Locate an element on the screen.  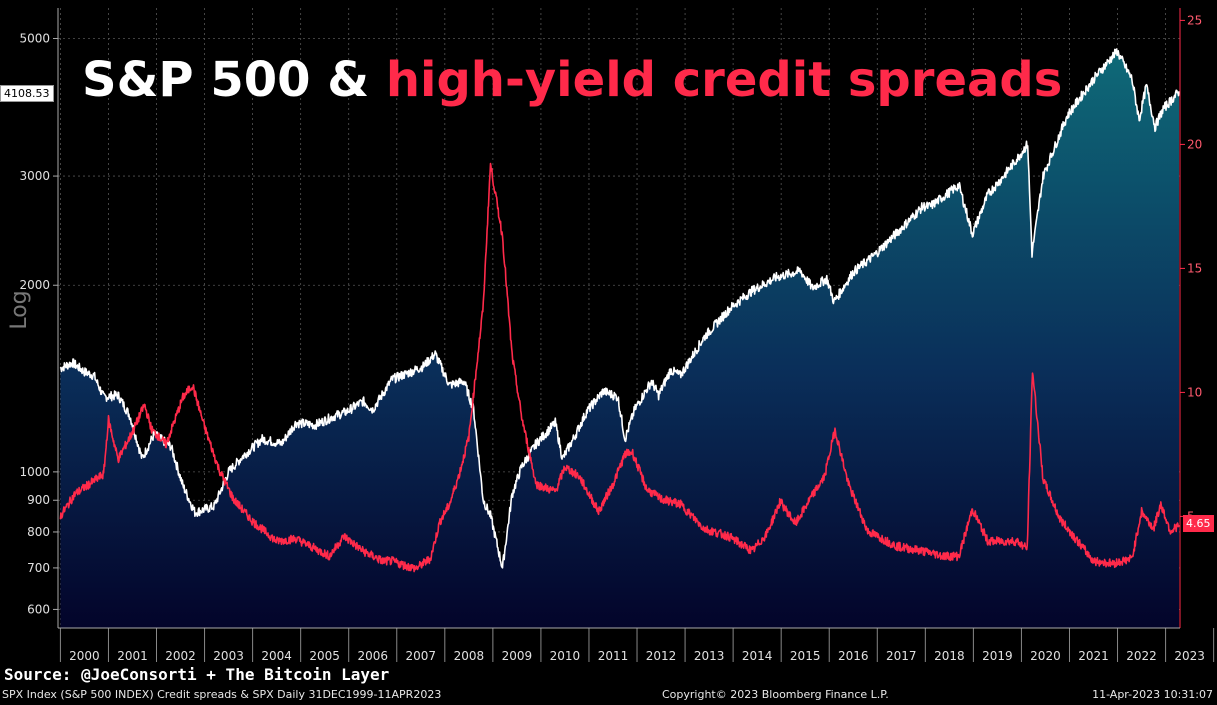
x-tick-label: 2008 is located at coordinates (469, 656).